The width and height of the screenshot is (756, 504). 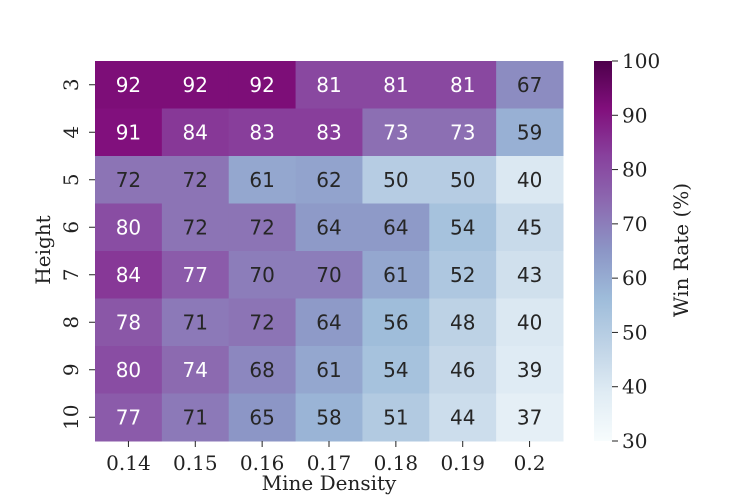 I want to click on cell-value-label: 62, so click(x=328, y=180).